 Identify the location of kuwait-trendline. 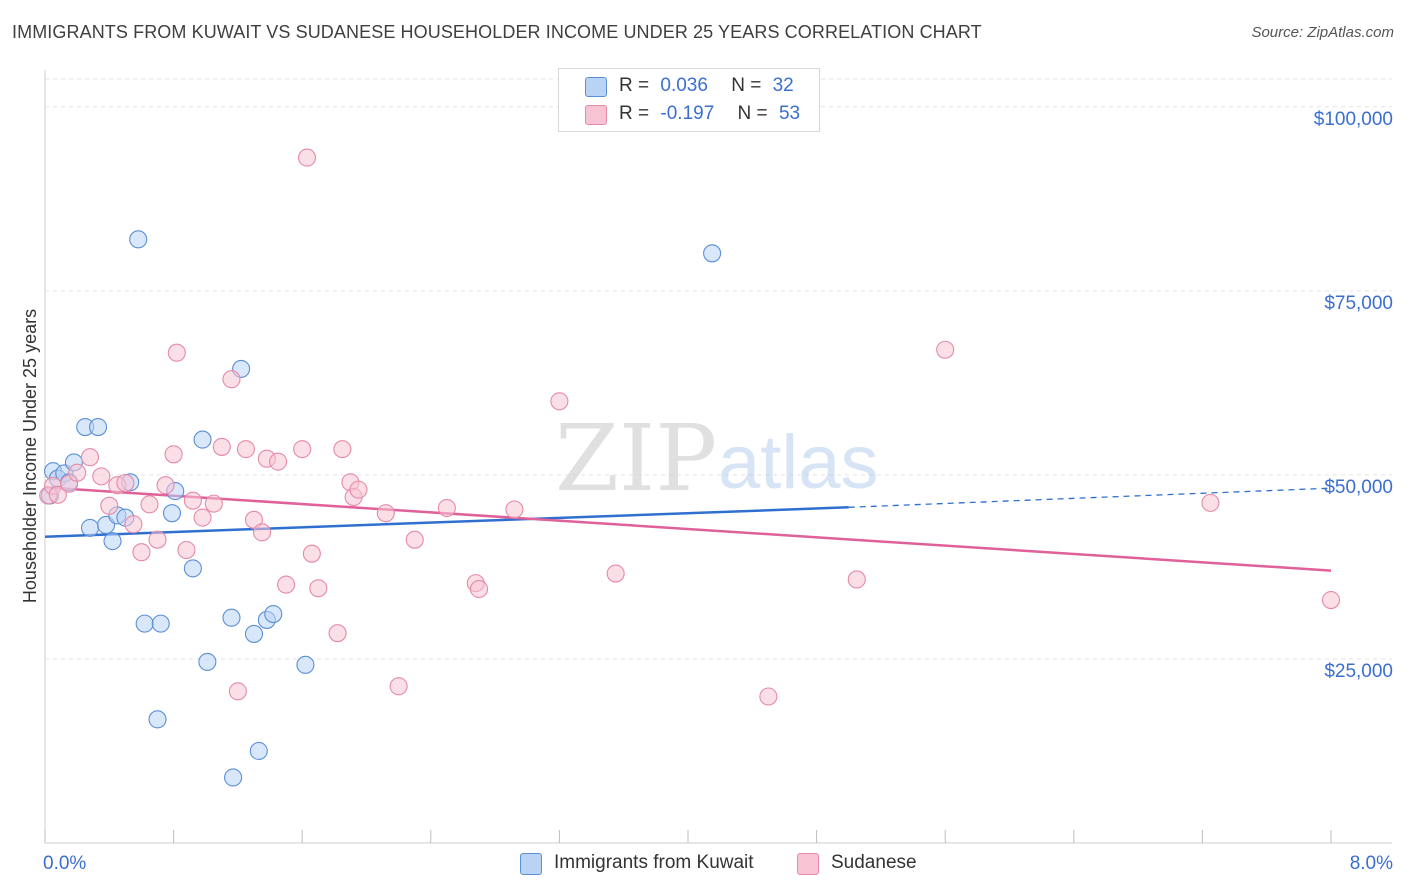
(446, 522).